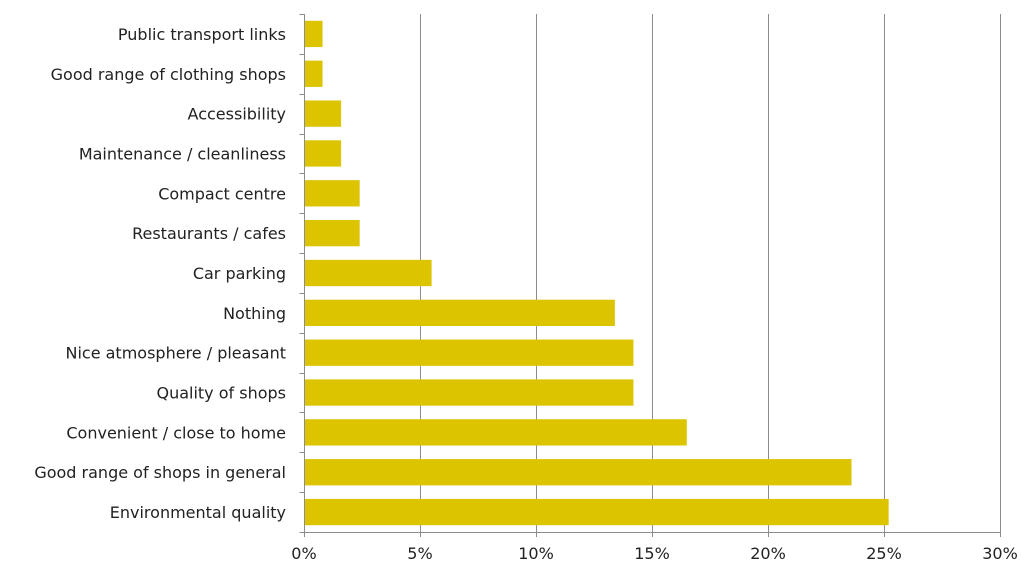  I want to click on x-tick-label: 25%, so click(884, 553).